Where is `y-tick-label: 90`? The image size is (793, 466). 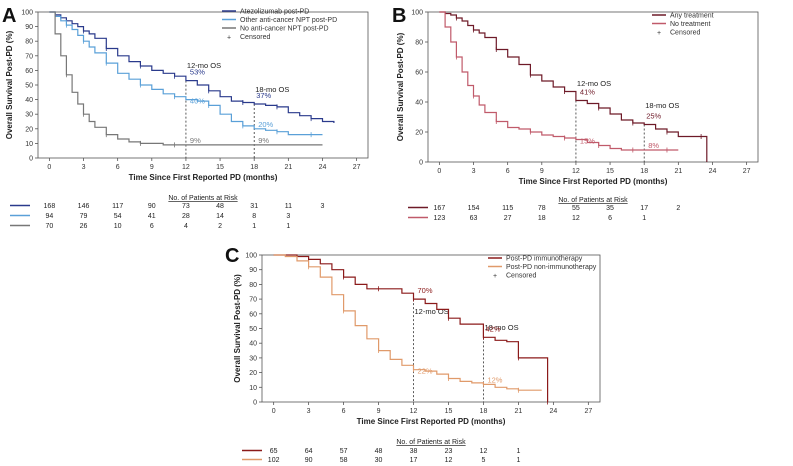 y-tick-label: 90 is located at coordinates (253, 270).